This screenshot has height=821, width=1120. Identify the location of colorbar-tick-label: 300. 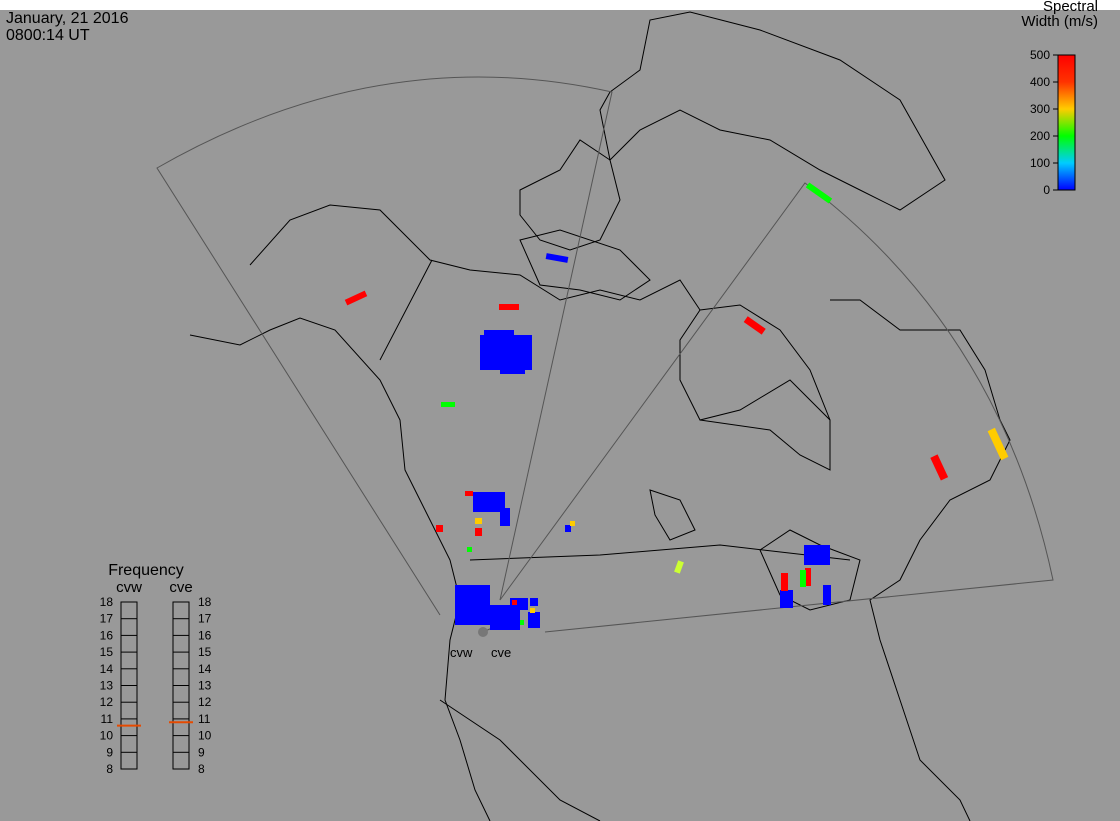
(1040, 109).